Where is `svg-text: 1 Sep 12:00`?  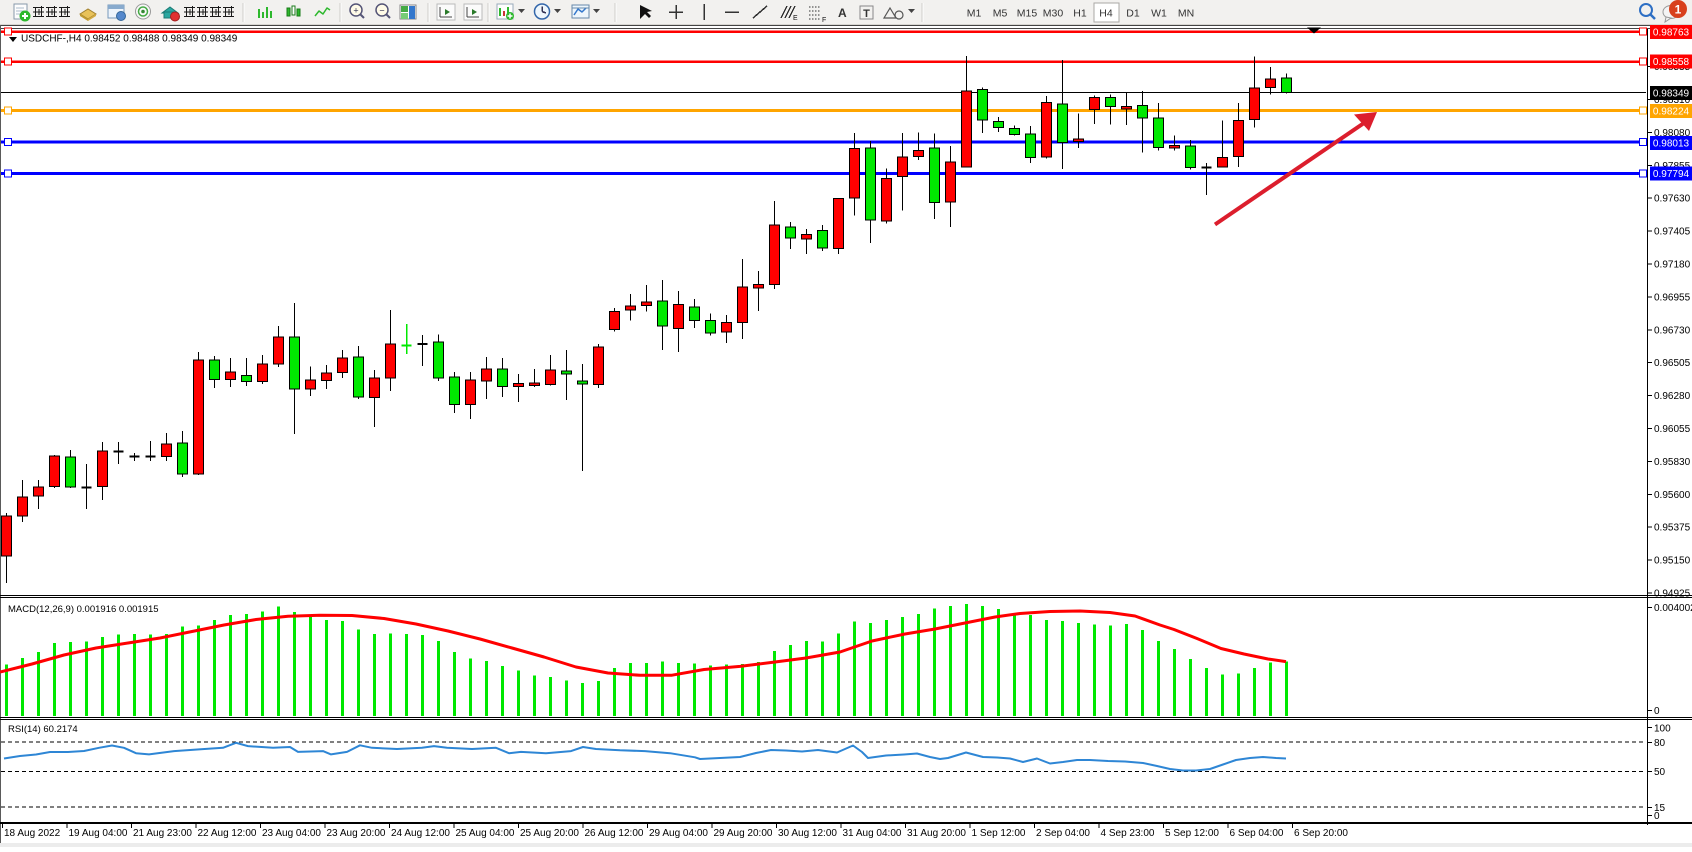 svg-text: 1 Sep 12:00 is located at coordinates (999, 833).